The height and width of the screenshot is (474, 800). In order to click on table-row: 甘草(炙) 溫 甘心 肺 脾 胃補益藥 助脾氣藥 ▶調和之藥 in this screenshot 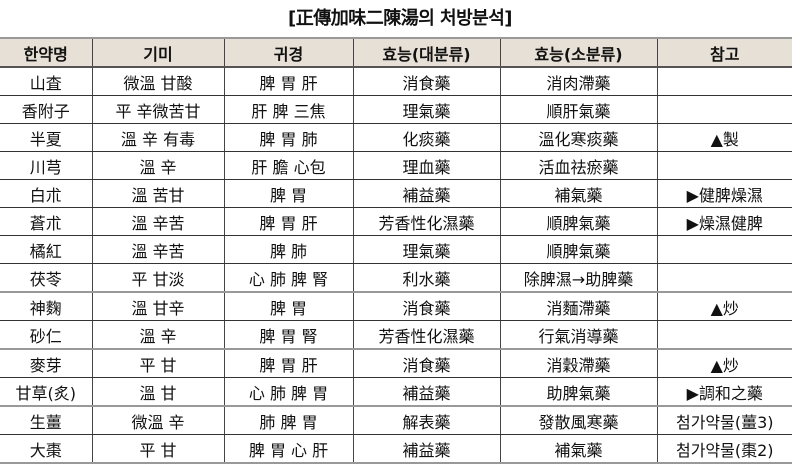, I will do `click(396, 392)`.